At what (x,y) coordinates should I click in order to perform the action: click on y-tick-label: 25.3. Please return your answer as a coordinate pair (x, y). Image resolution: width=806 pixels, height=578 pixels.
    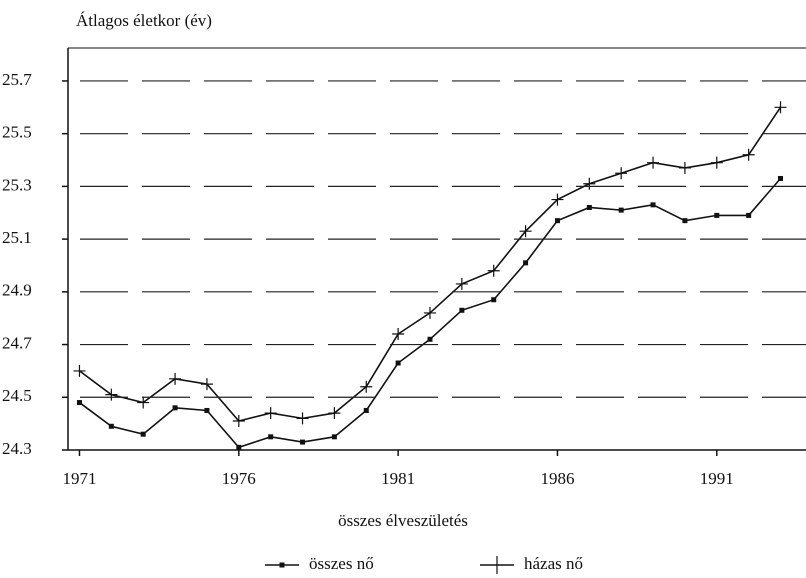
    Looking at the image, I should click on (17, 184).